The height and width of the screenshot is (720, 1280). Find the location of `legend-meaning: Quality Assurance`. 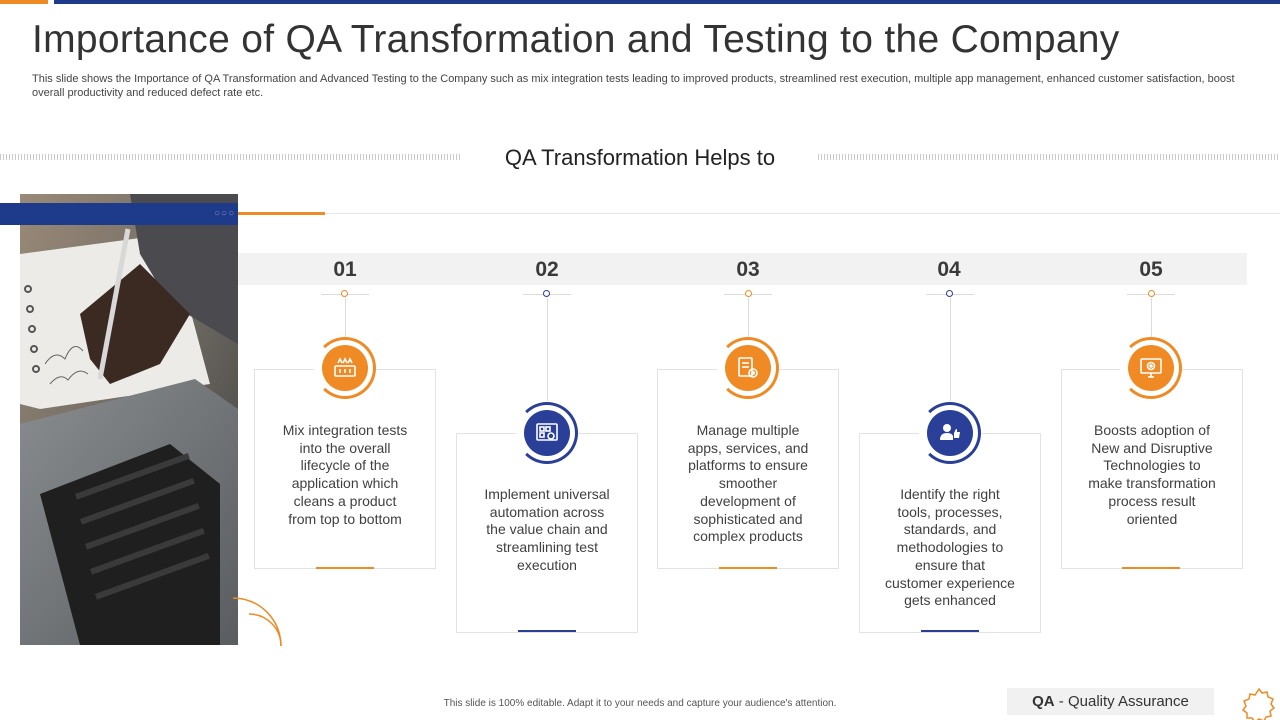

legend-meaning: Quality Assurance is located at coordinates (1128, 701).